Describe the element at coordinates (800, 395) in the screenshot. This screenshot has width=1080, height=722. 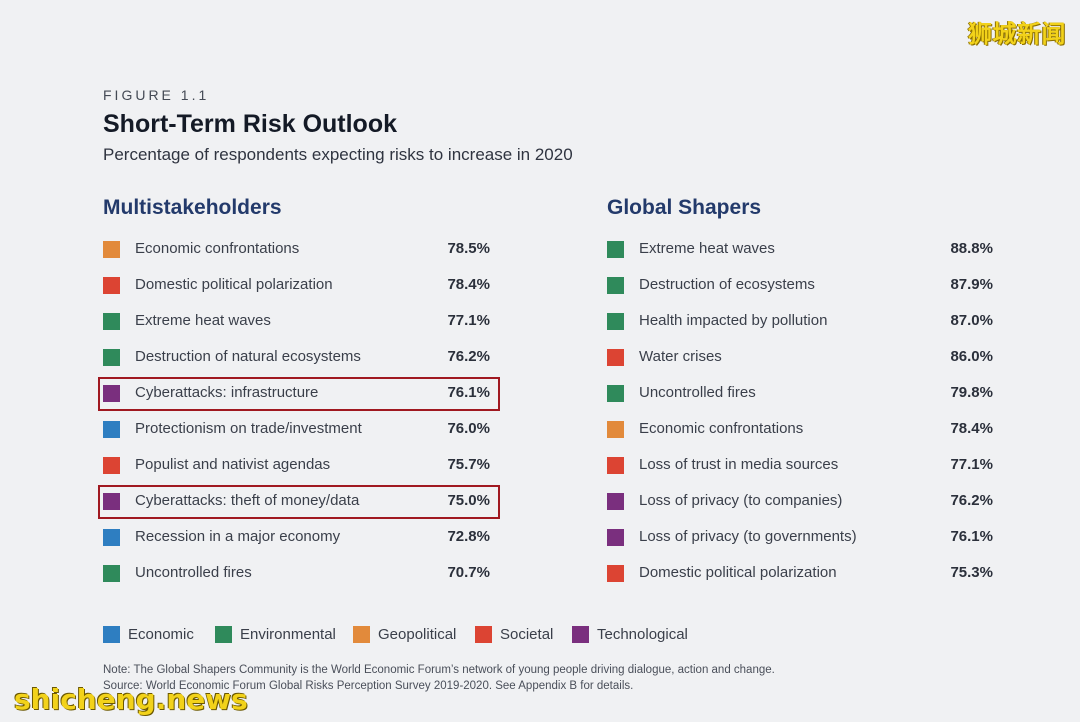
I see `risk-row: Uncontrolled fires 79.8%` at that location.